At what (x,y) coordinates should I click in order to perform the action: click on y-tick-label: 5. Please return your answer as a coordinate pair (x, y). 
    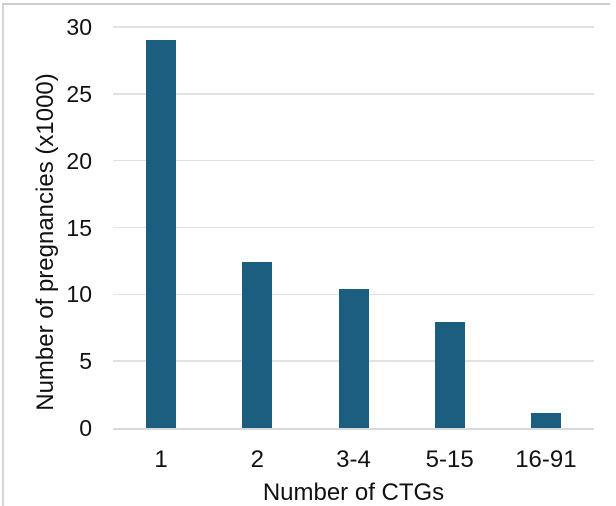
    Looking at the image, I should click on (85, 361).